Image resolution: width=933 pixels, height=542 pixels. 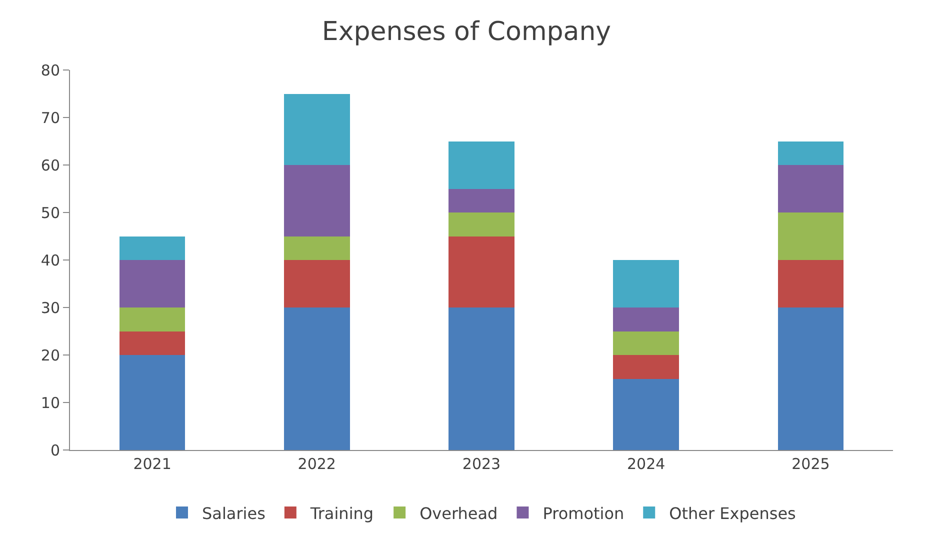 I want to click on legend-label: Salaries, so click(x=234, y=513).